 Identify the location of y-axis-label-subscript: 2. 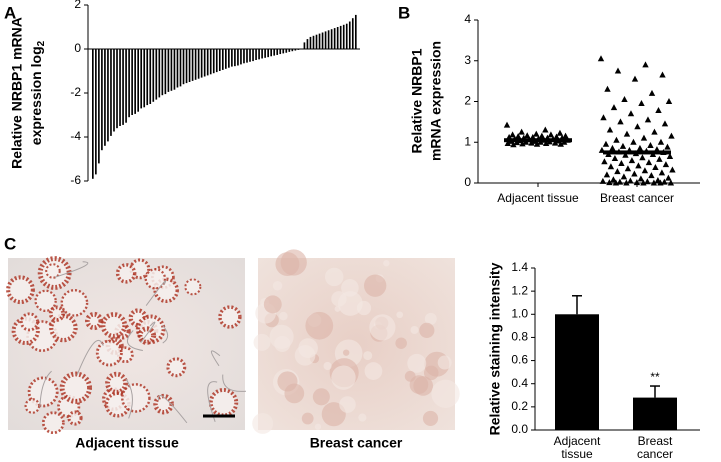
(41, 43).